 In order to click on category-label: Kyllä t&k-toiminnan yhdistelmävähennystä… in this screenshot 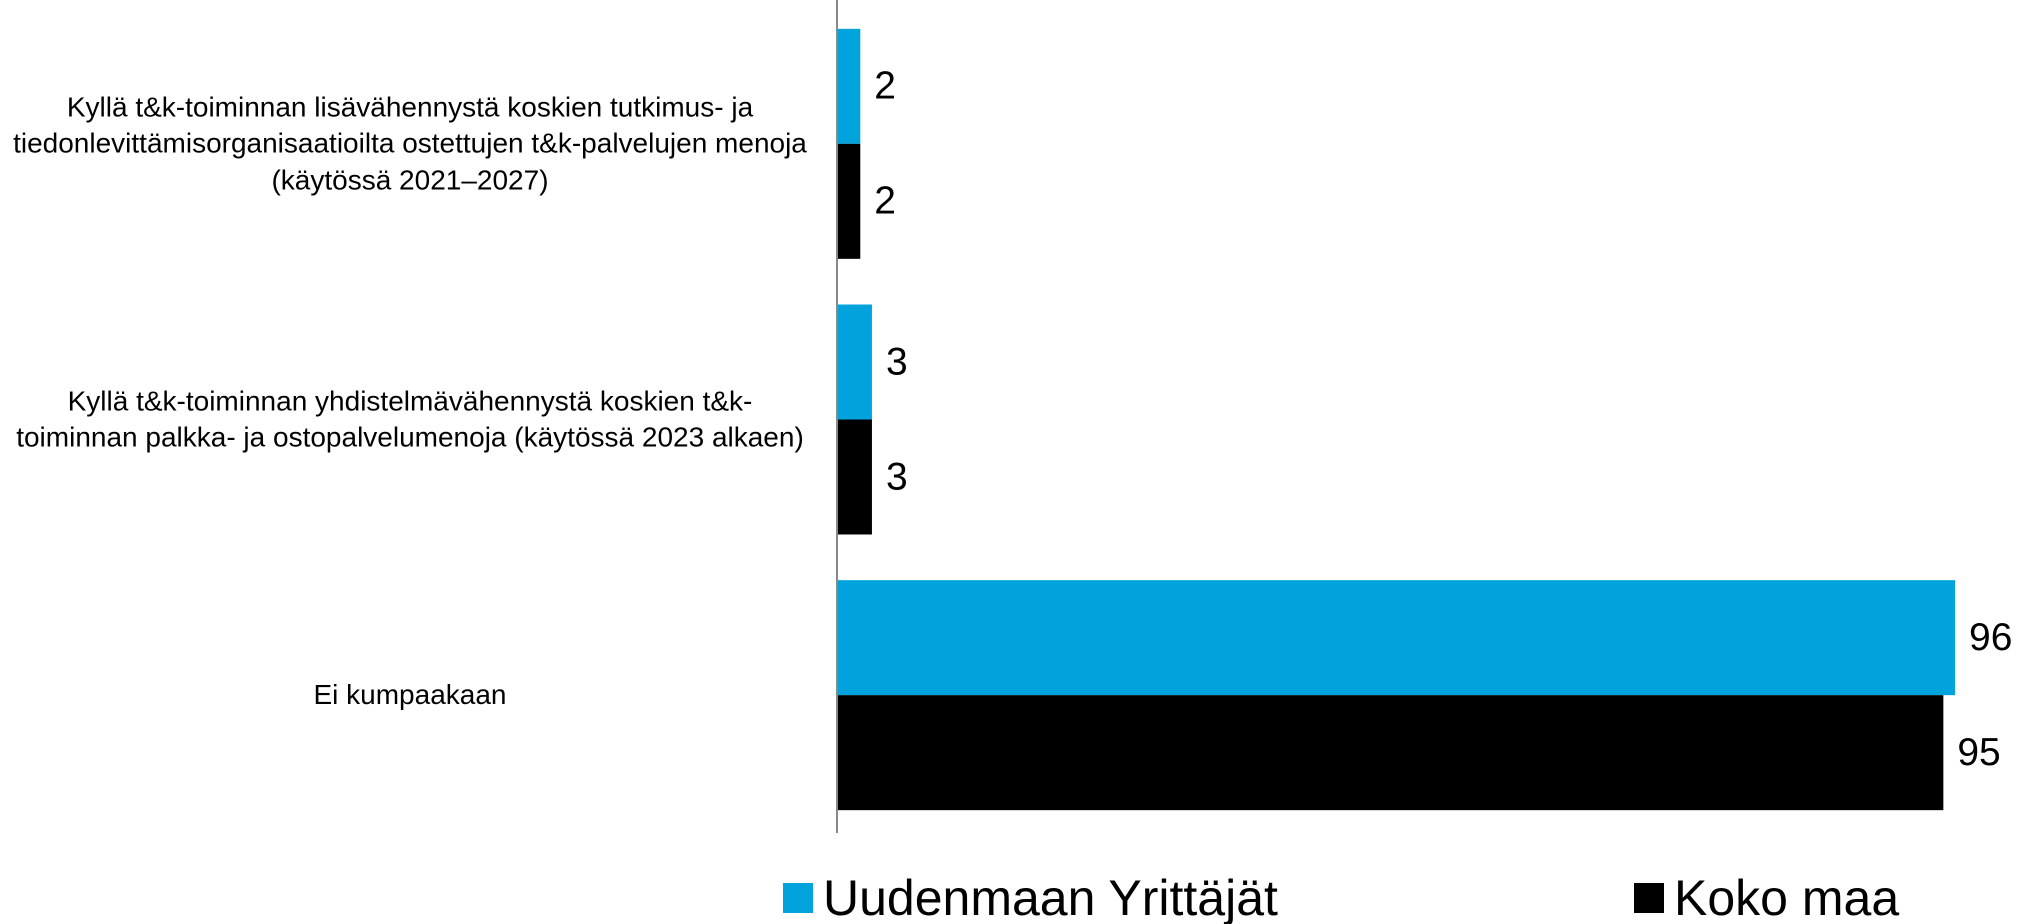, I will do `click(410, 419)`.